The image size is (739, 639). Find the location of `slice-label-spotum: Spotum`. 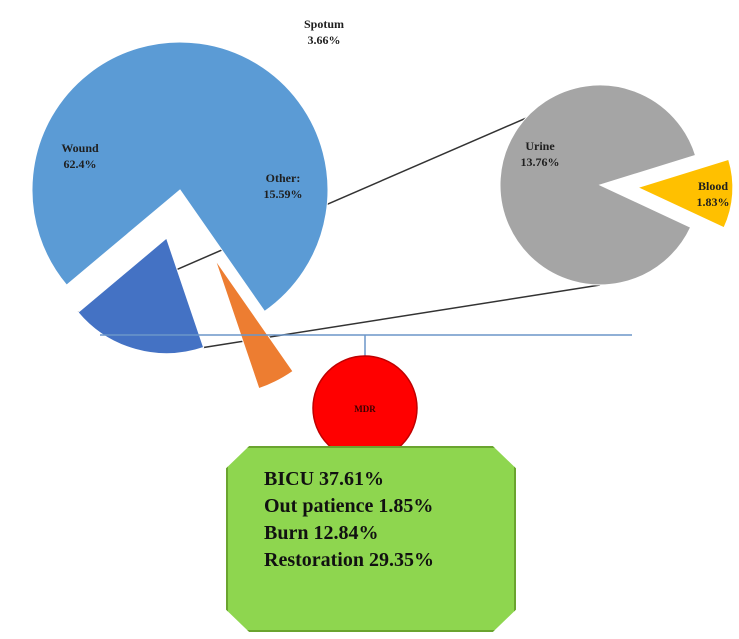

slice-label-spotum: Spotum is located at coordinates (324, 24).